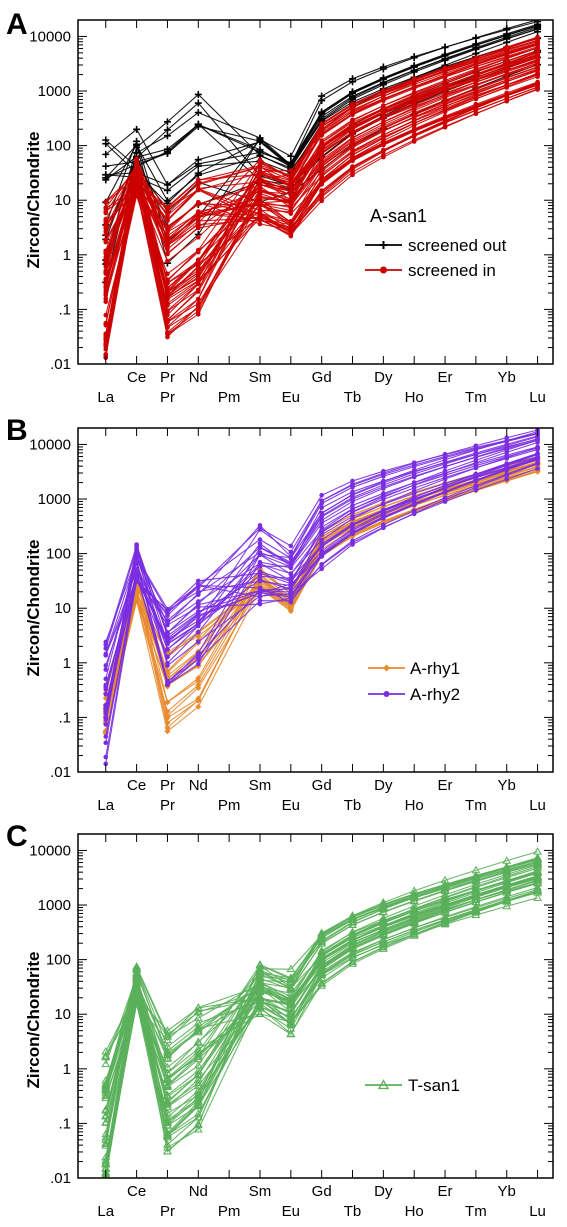 The height and width of the screenshot is (1227, 567). Describe the element at coordinates (386, 694) in the screenshot. I see `legend-marker-a-rhy2` at that location.